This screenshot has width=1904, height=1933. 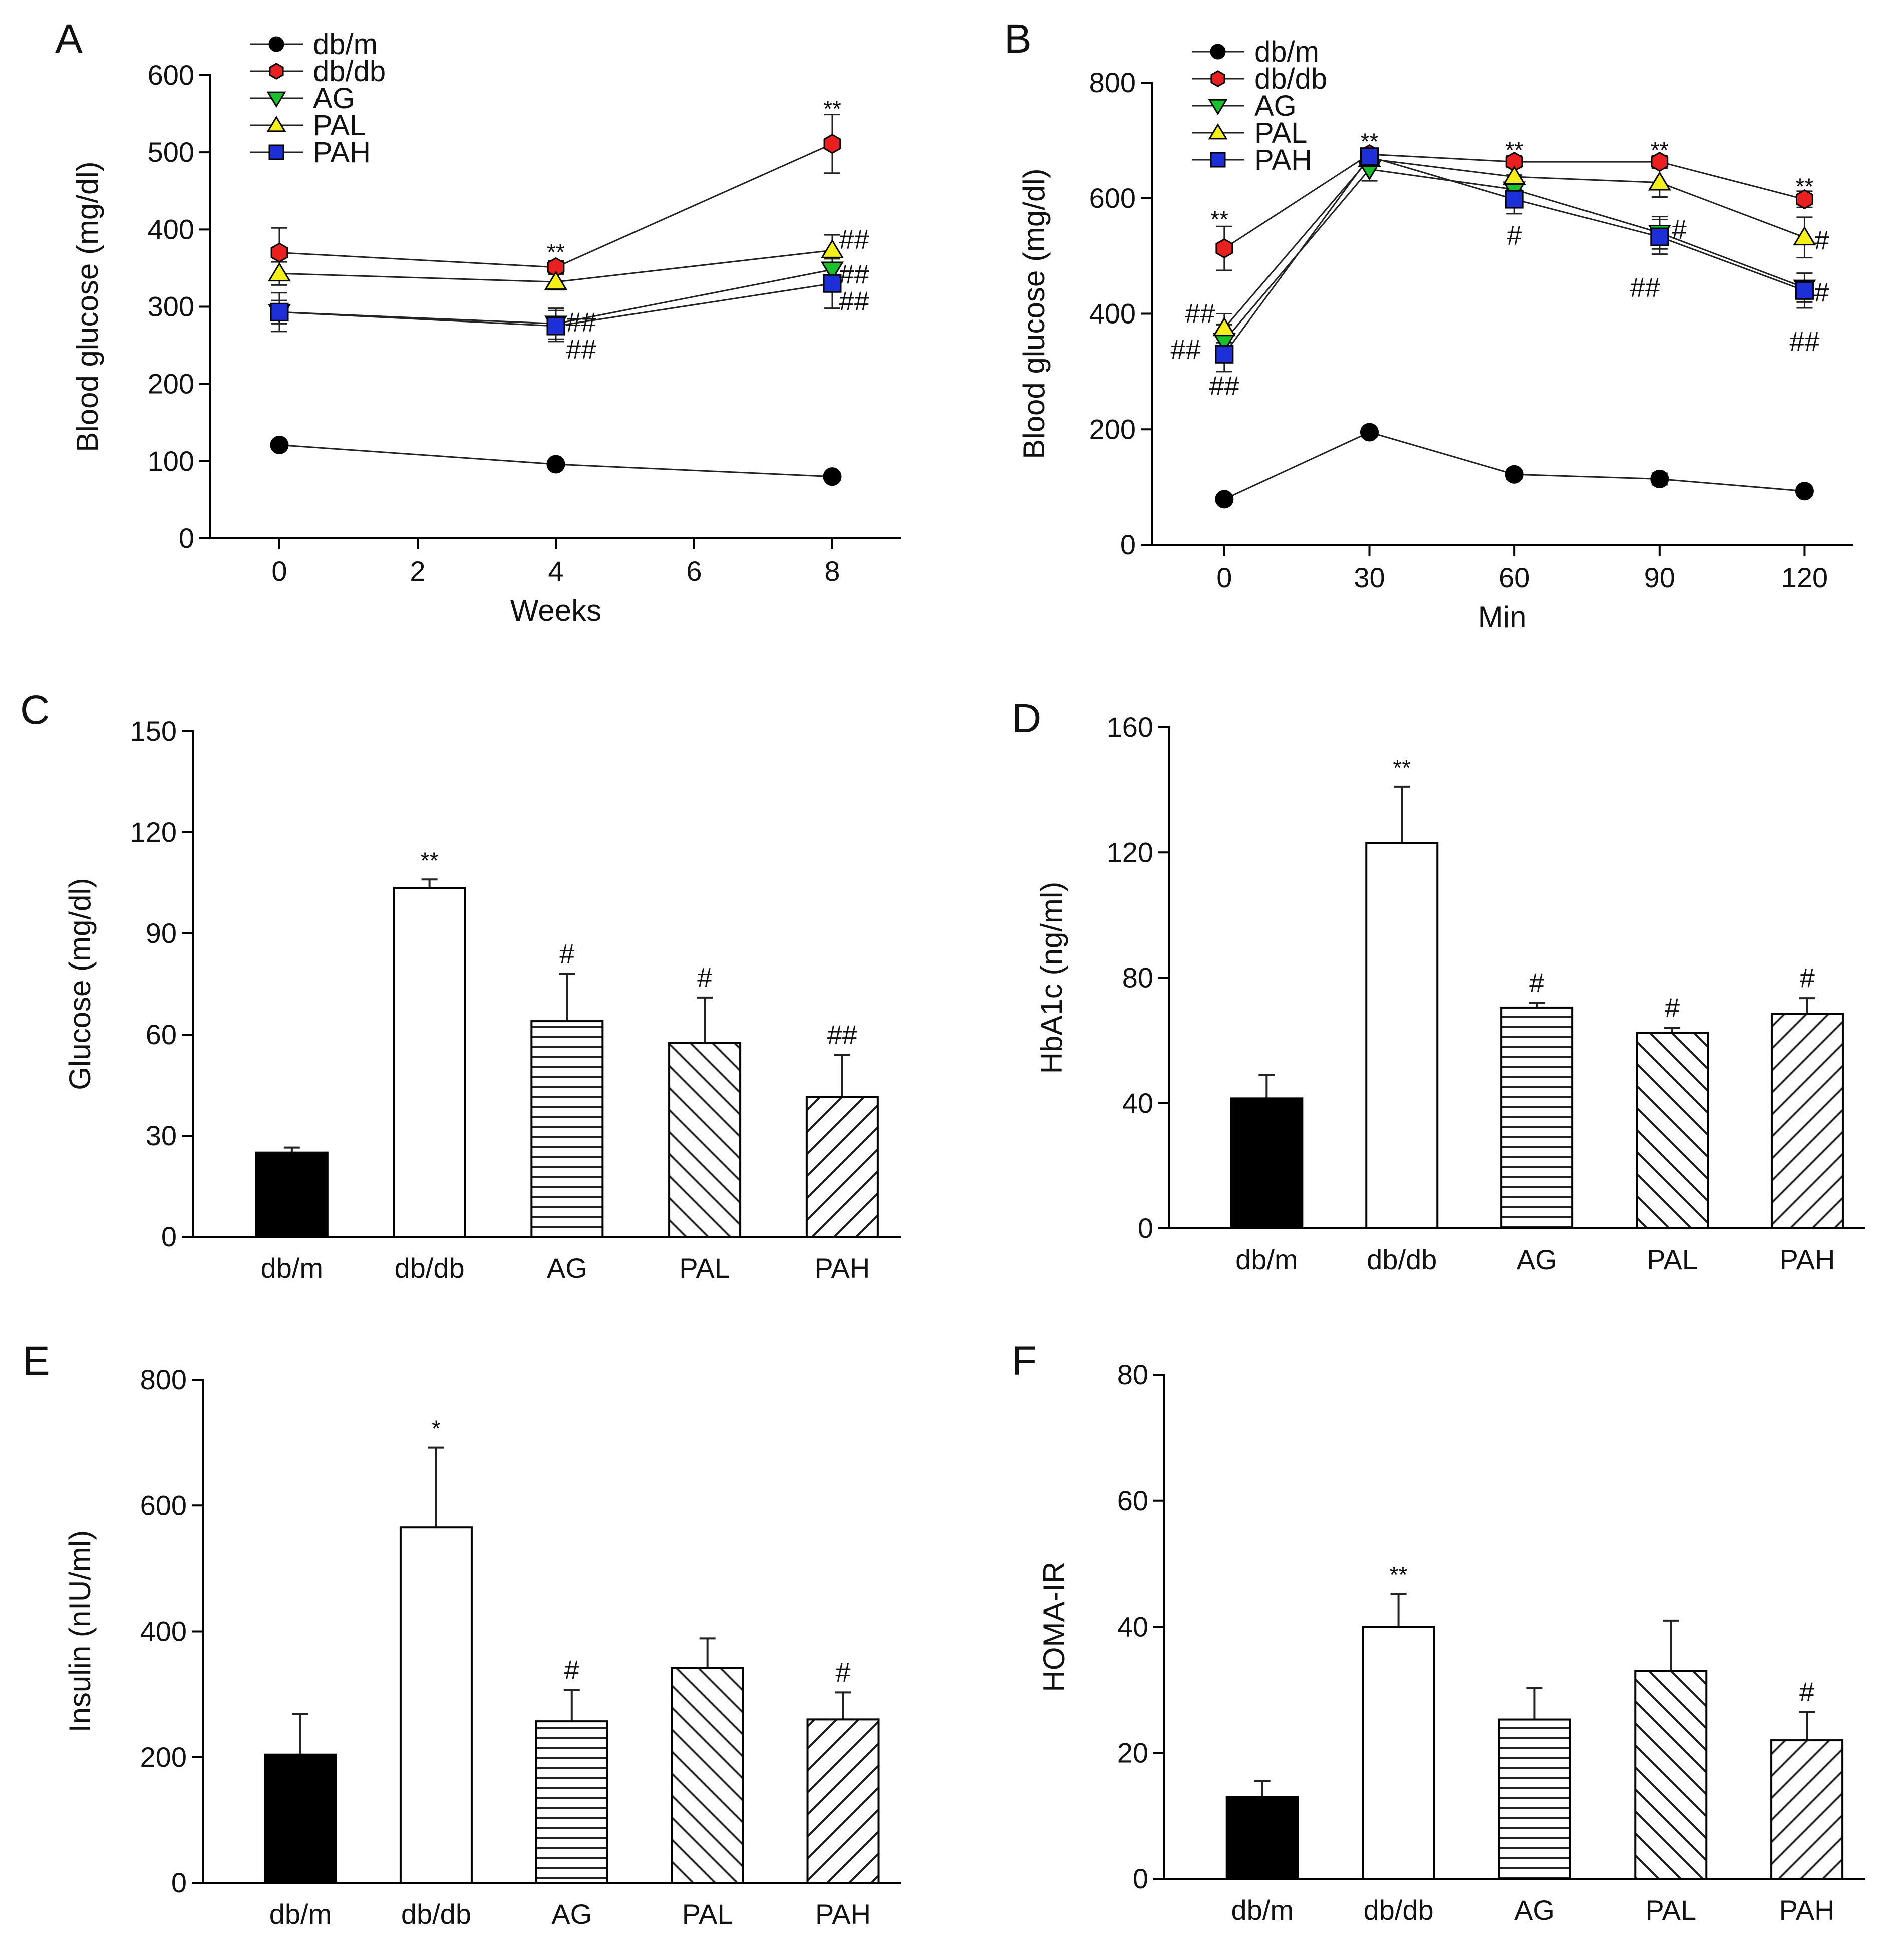 I want to click on y-tick-label: 60, so click(x=1132, y=1500).